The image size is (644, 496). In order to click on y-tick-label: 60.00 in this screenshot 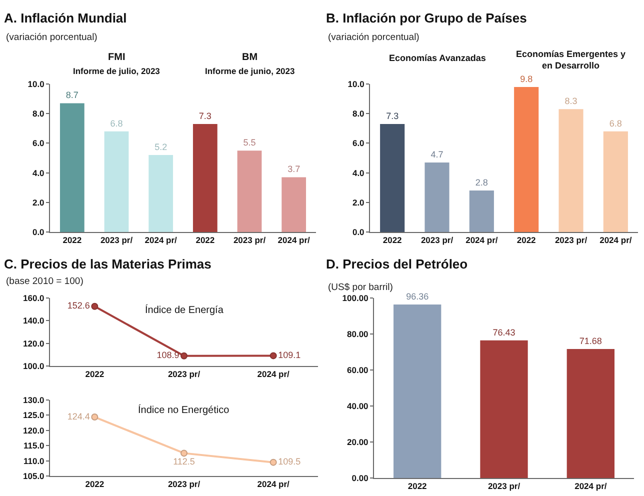, I will do `click(358, 369)`.